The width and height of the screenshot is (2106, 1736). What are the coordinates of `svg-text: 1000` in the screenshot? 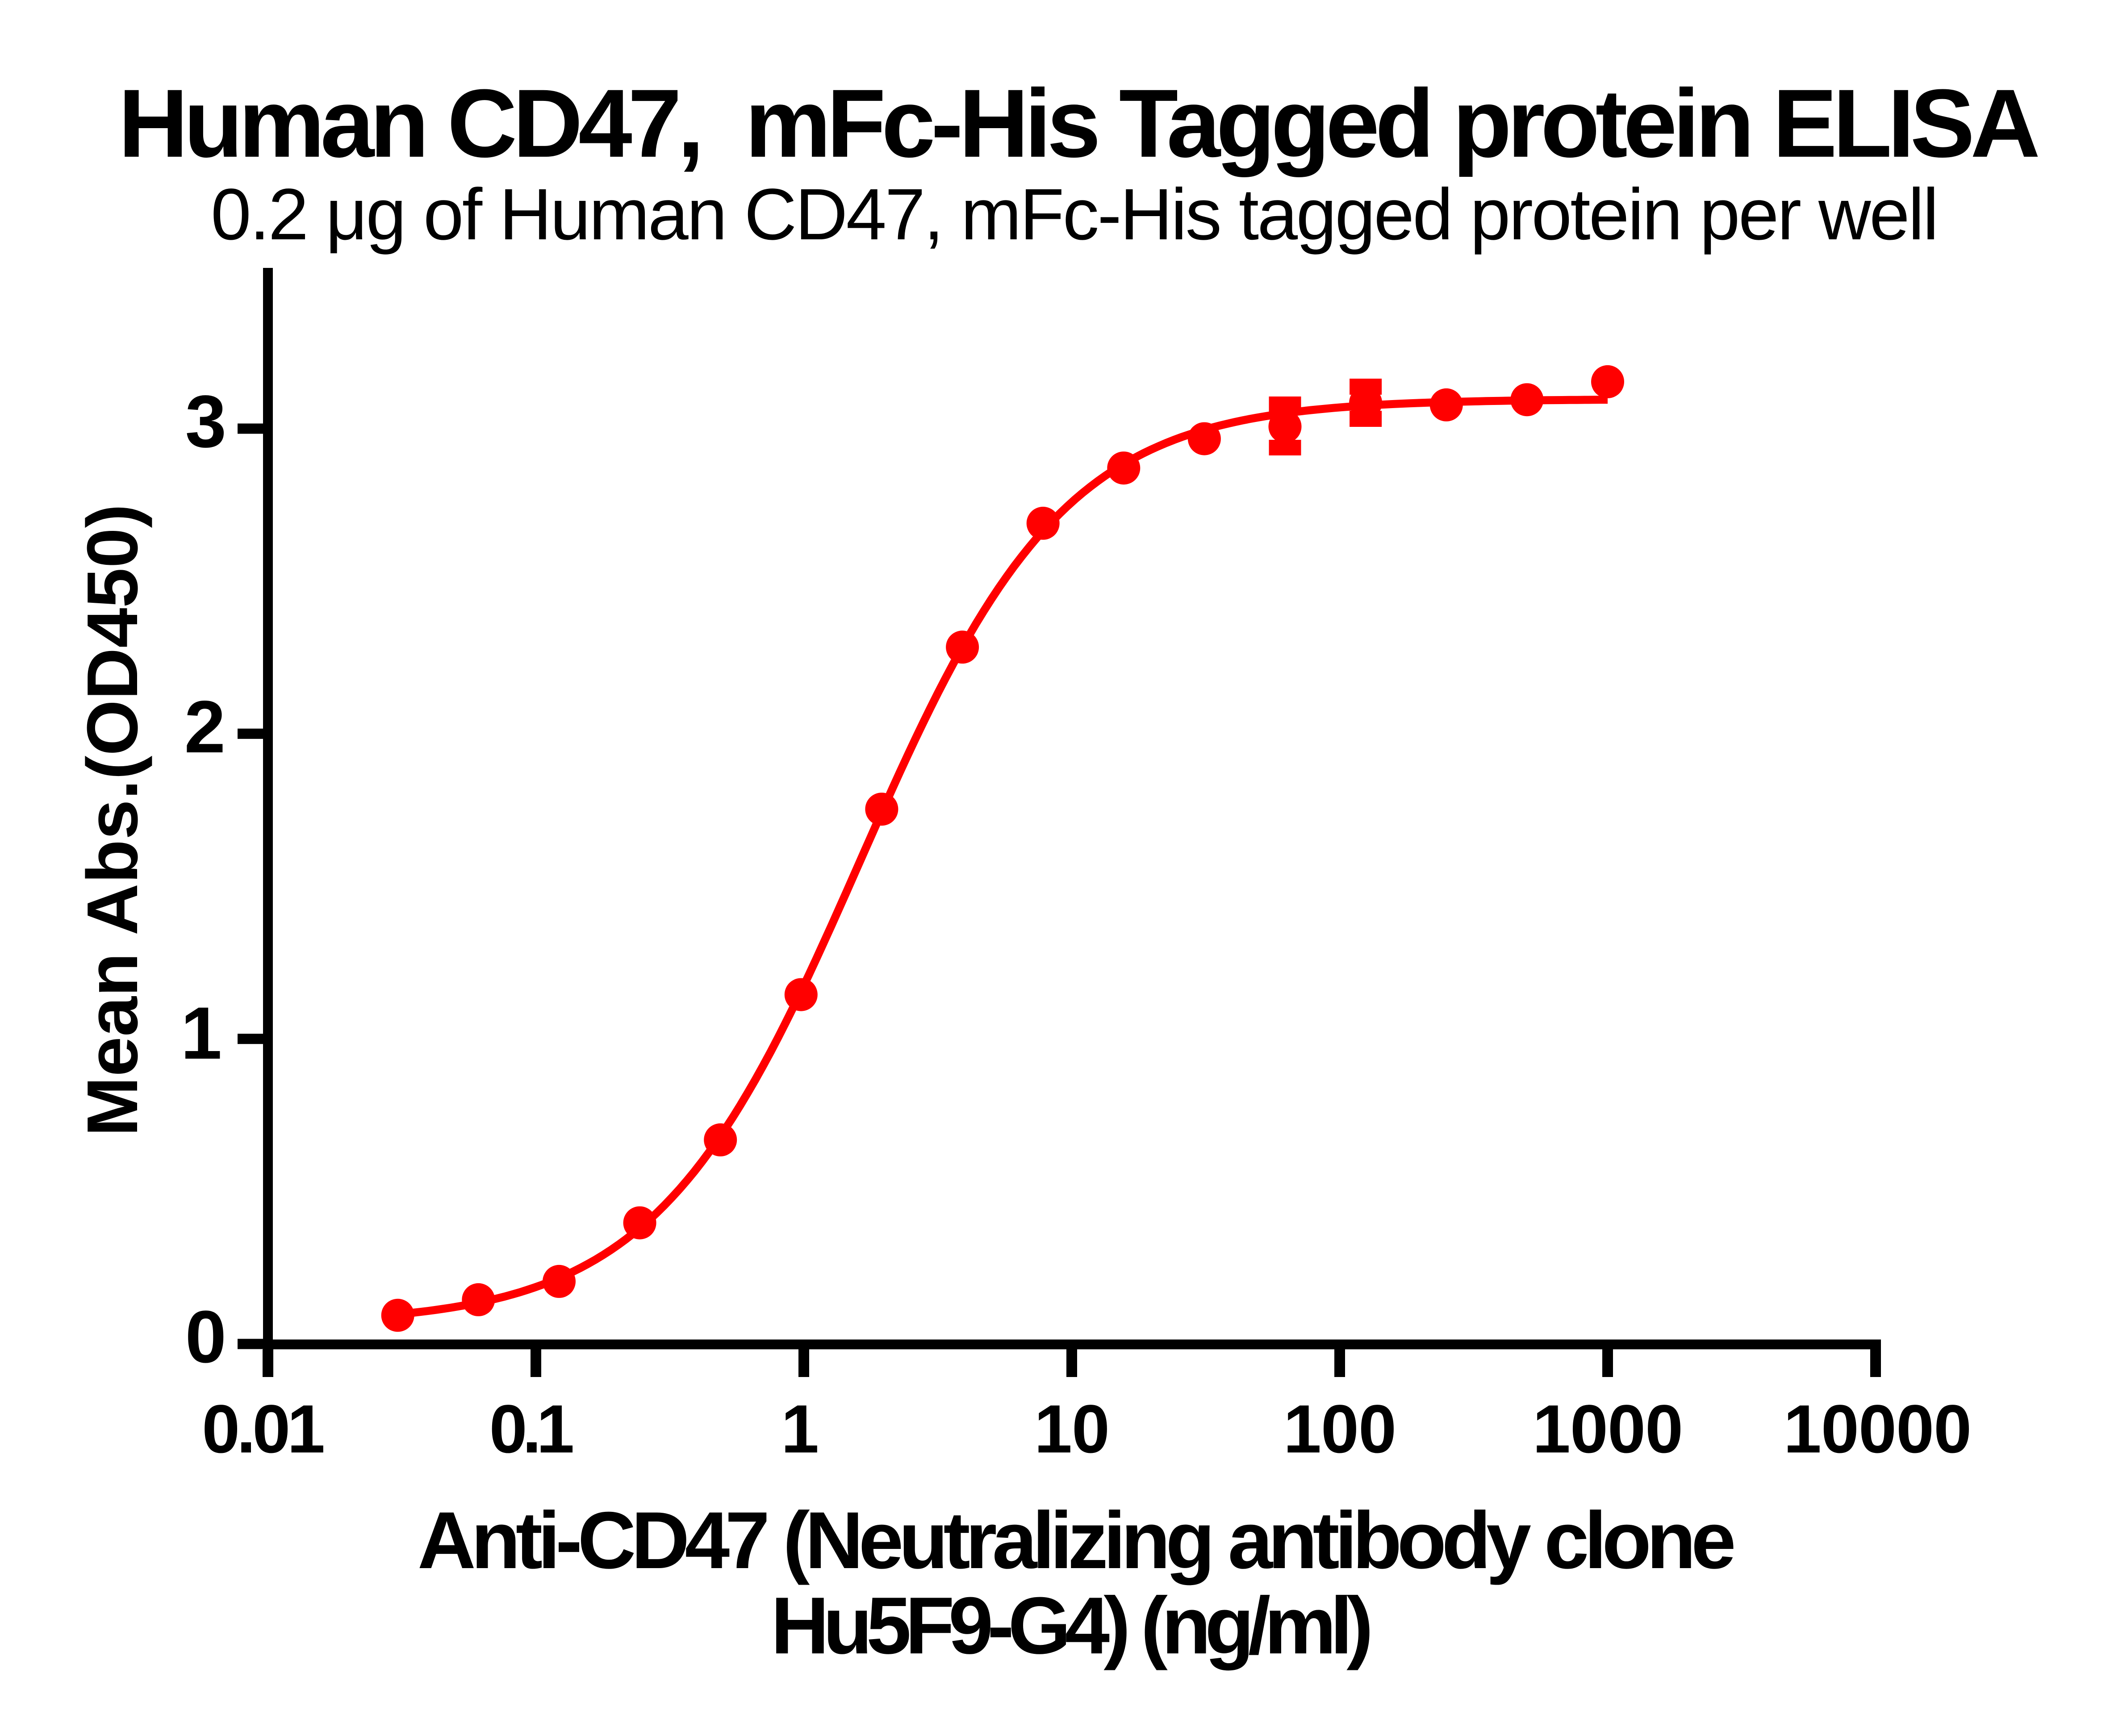 It's located at (1608, 1429).